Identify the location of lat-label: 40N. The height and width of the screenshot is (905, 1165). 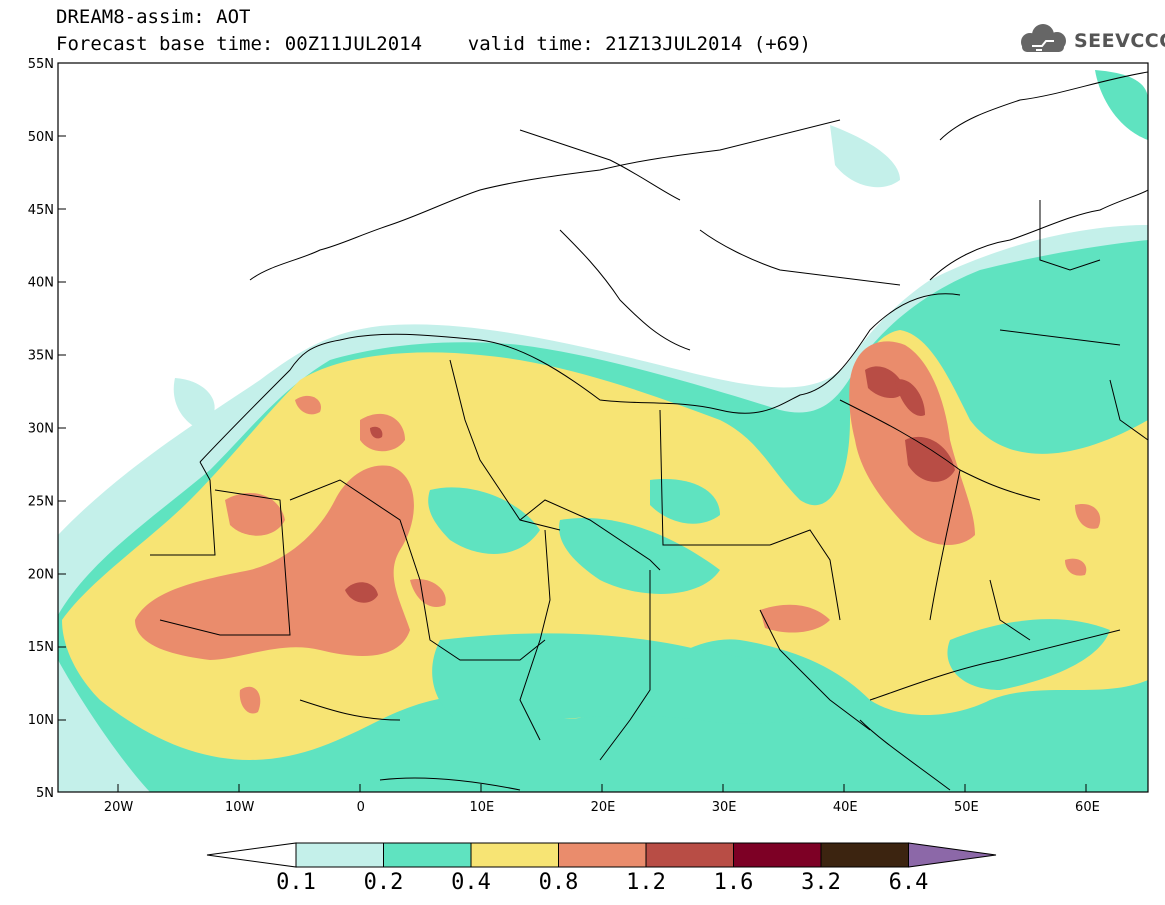
(41, 283).